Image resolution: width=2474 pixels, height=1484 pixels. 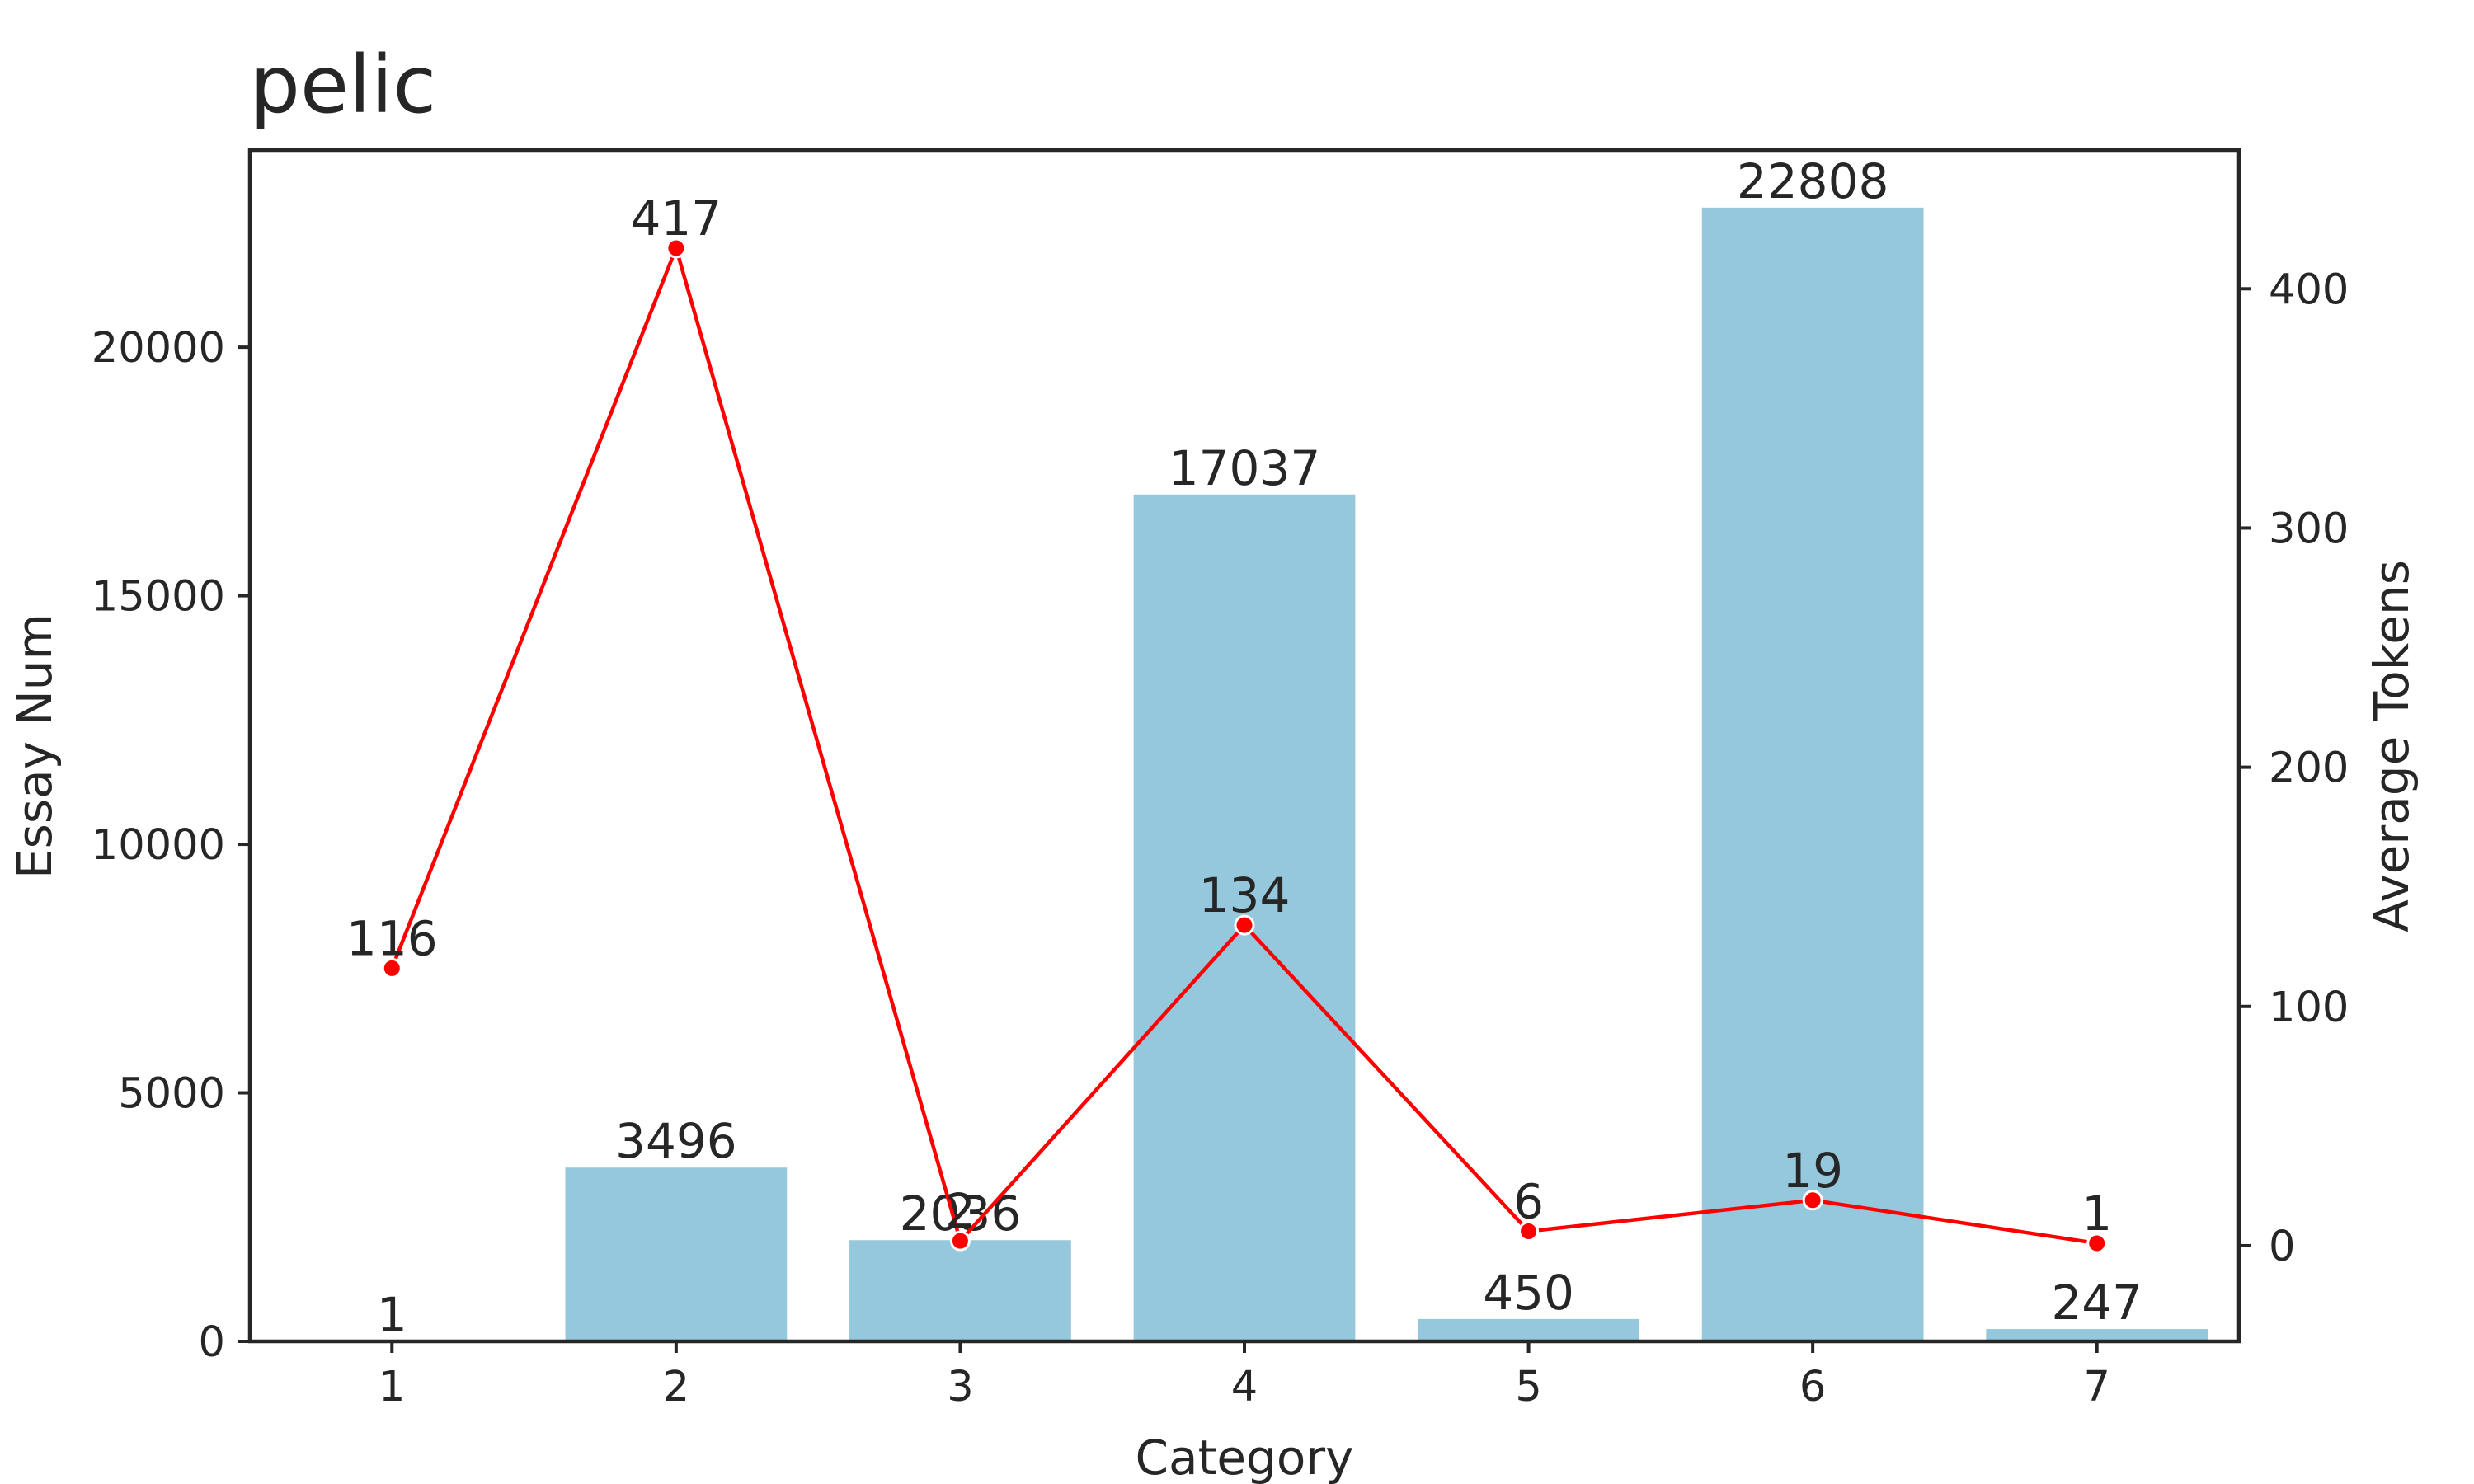 What do you see at coordinates (2309, 1008) in the screenshot?
I see `y2-tick-label: 100` at bounding box center [2309, 1008].